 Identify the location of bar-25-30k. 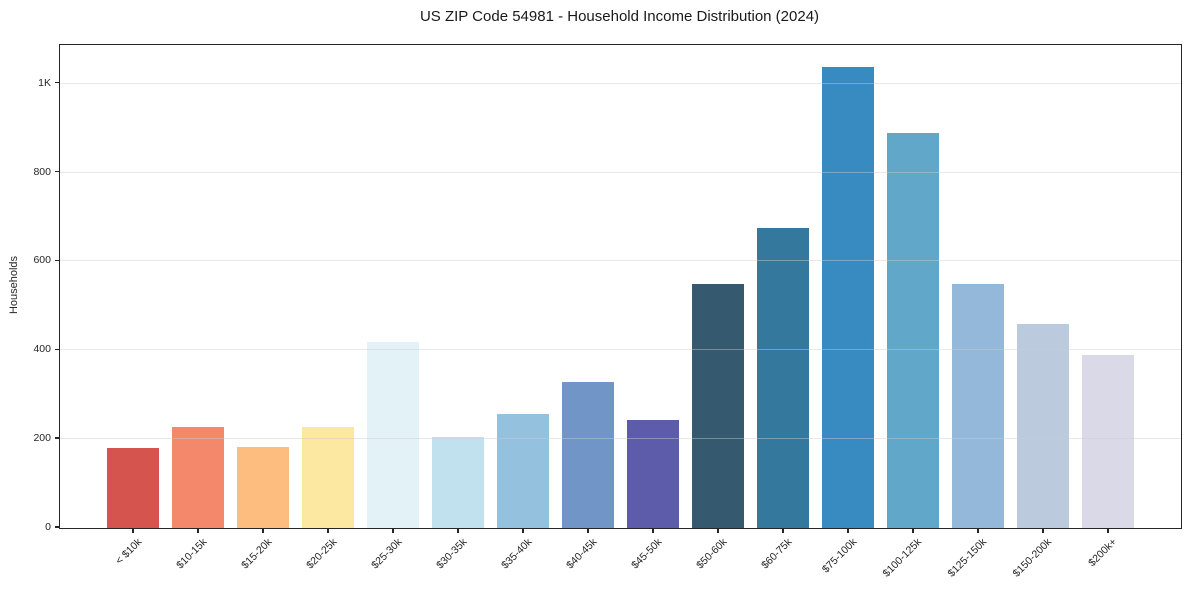
(393, 435).